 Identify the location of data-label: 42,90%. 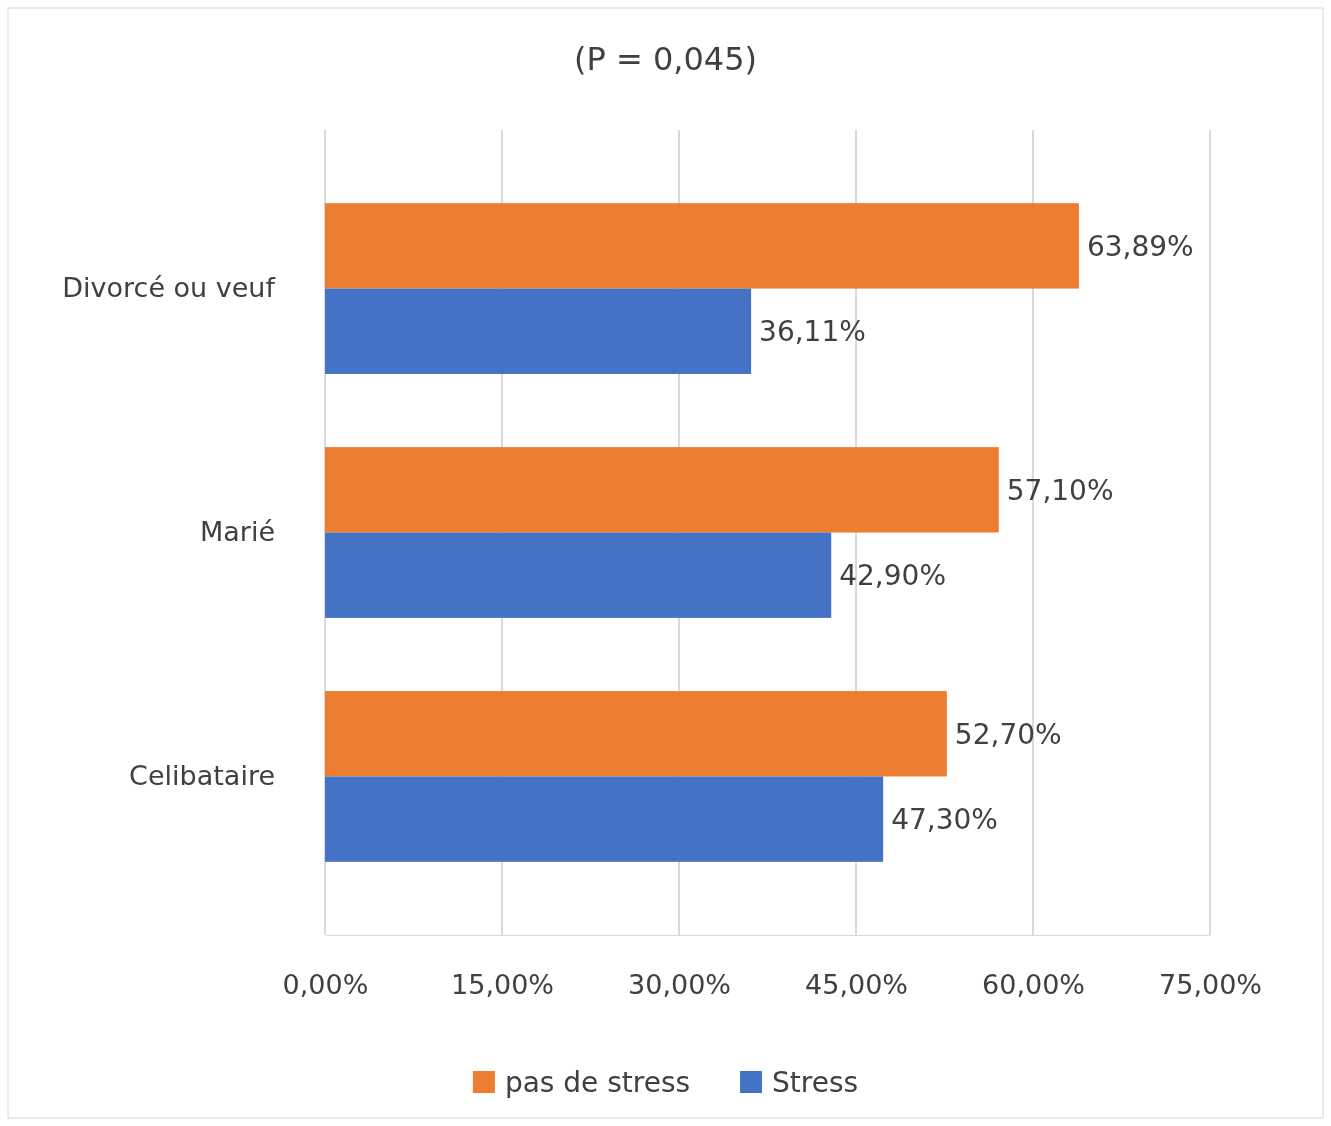
(892, 575).